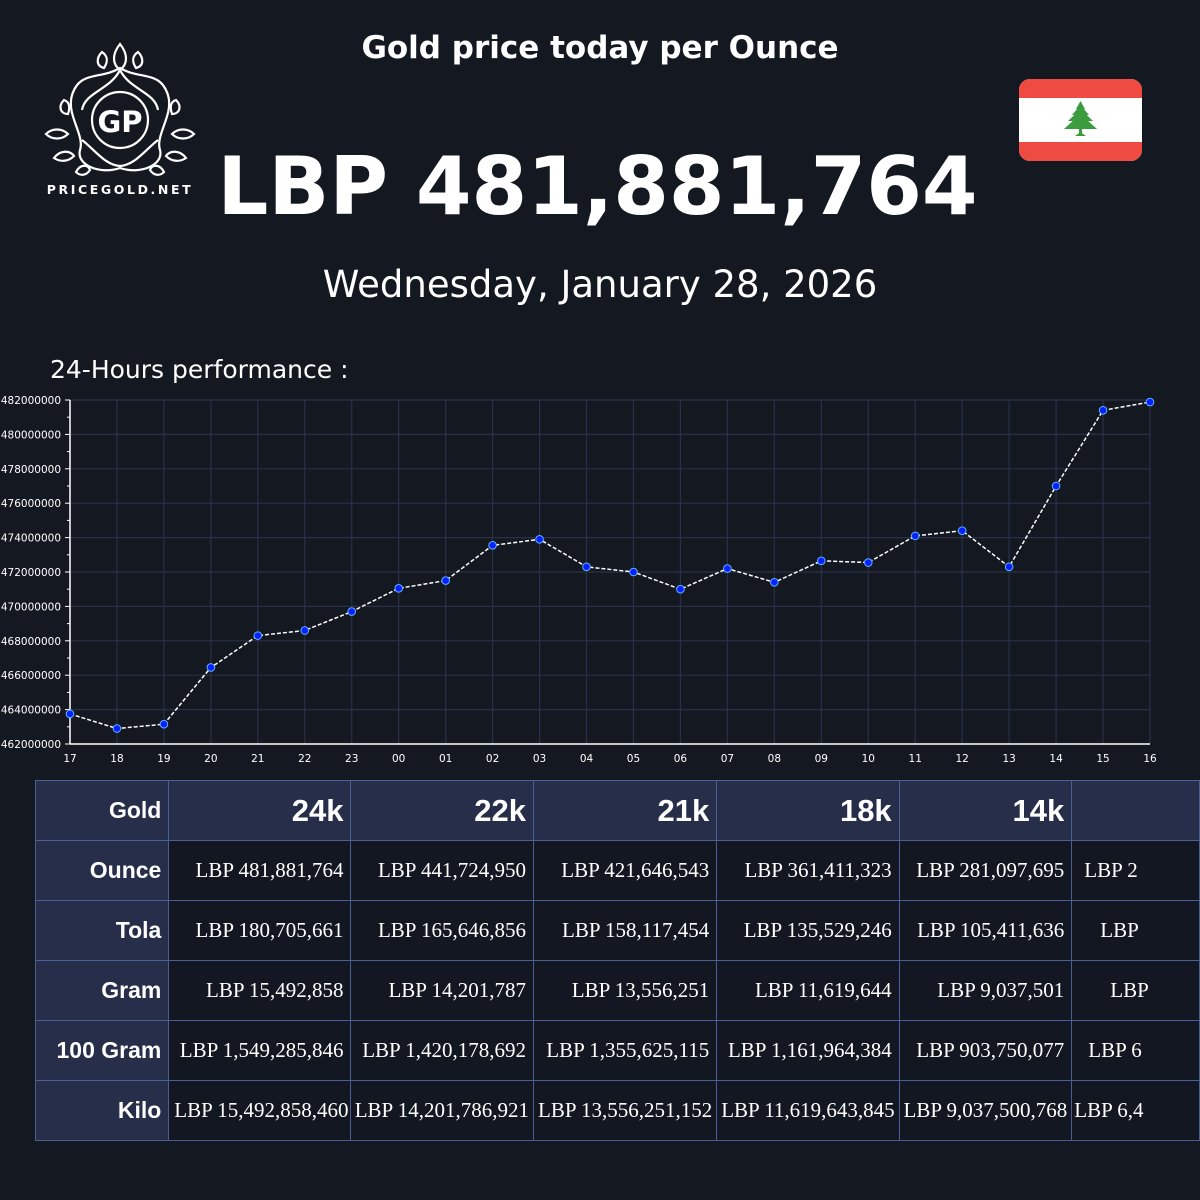 The image size is (1200, 1200). What do you see at coordinates (31, 539) in the screenshot?
I see `y-tick-label: 474000000` at bounding box center [31, 539].